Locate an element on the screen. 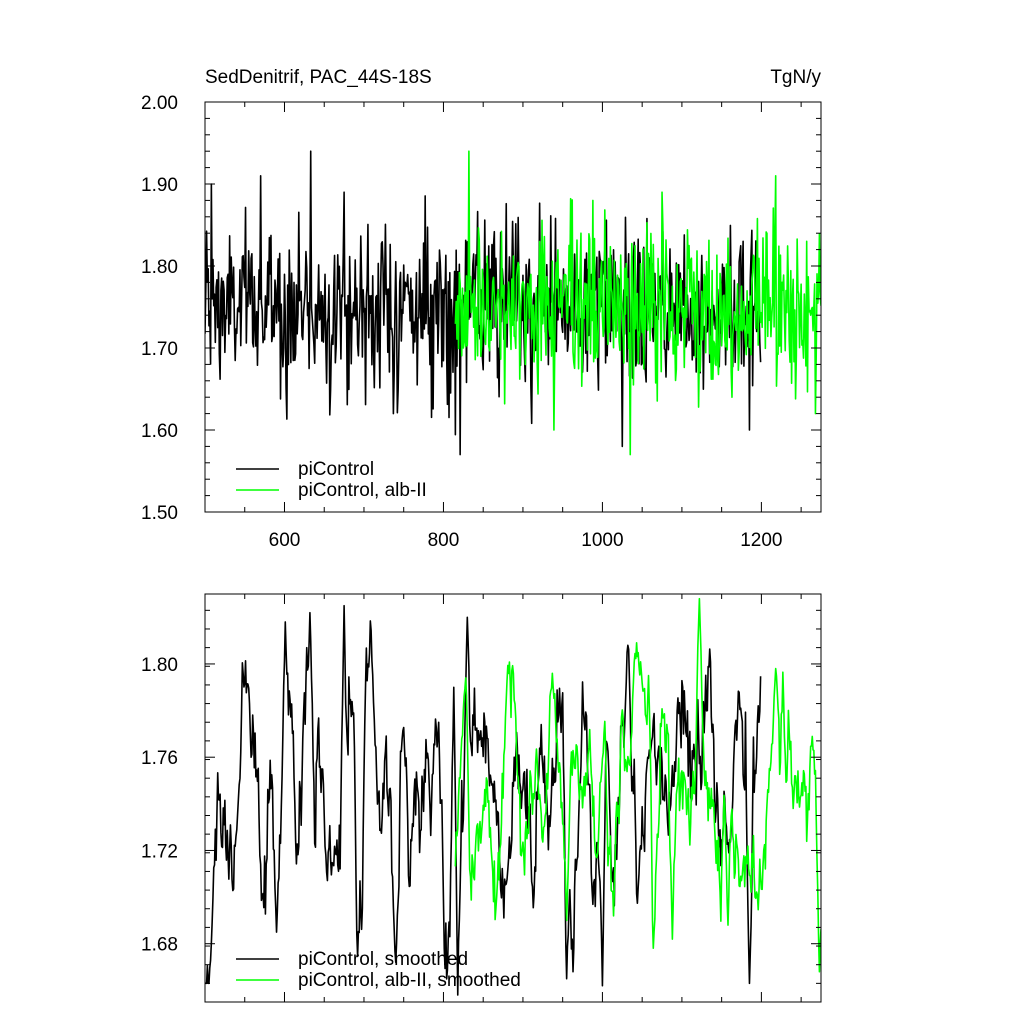 Image resolution: width=1024 pixels, height=1024 pixels. top-legend-label-1: piControl is located at coordinates (336, 469).